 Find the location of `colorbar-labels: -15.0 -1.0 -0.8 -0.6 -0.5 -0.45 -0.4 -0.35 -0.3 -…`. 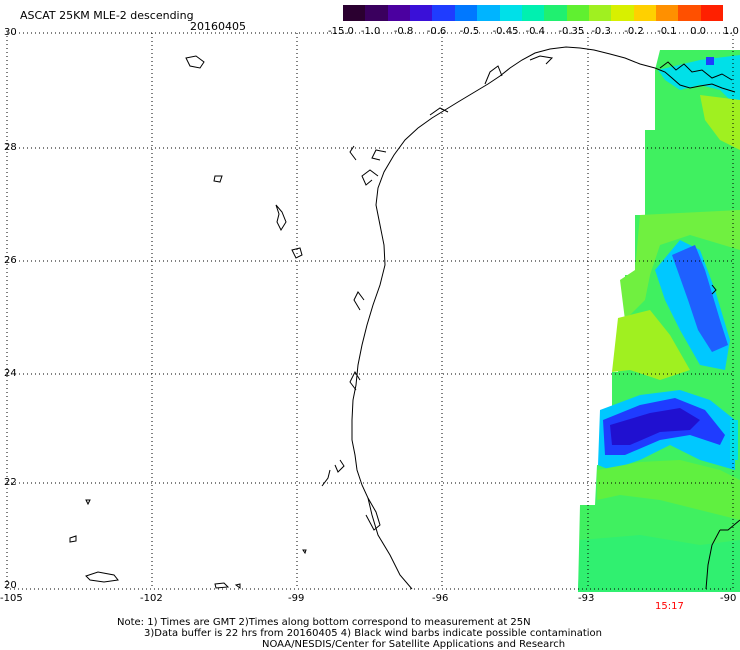

colorbar-labels: -15.0 -1.0 -0.8 -0.6 -0.5 -0.45 -0.4 -0.35 -0.3 -… is located at coordinates (534, 32).